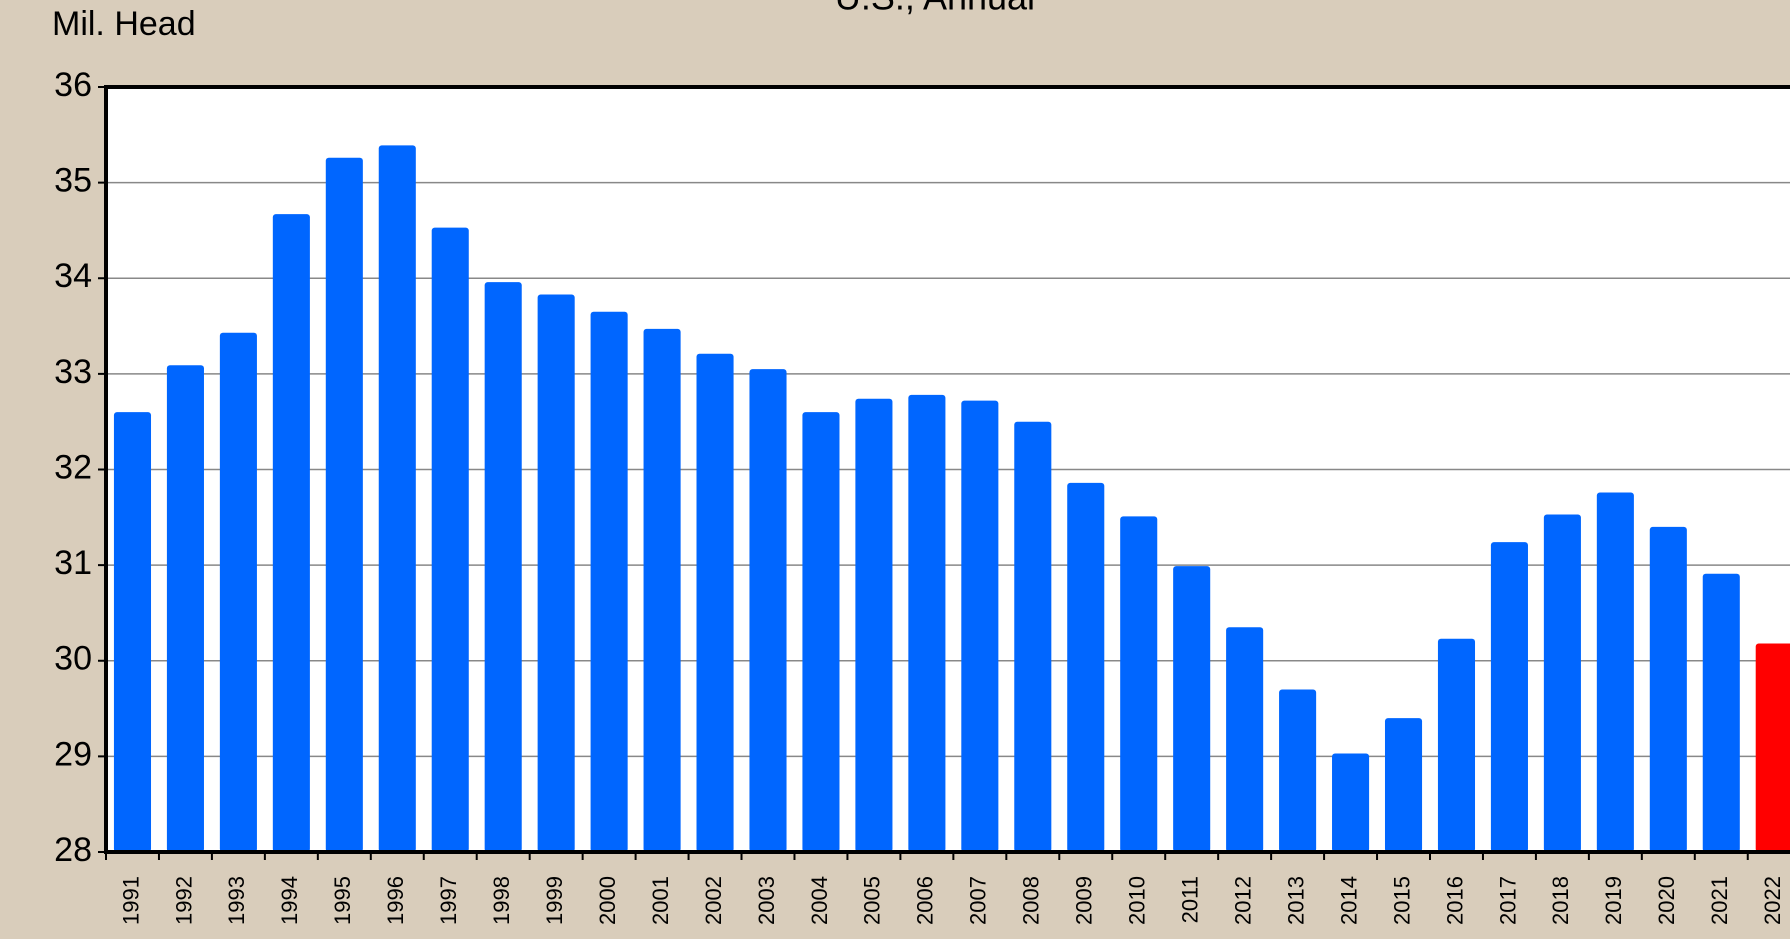  Describe the element at coordinates (766, 900) in the screenshot. I see `x-tick-label: 2003` at that location.